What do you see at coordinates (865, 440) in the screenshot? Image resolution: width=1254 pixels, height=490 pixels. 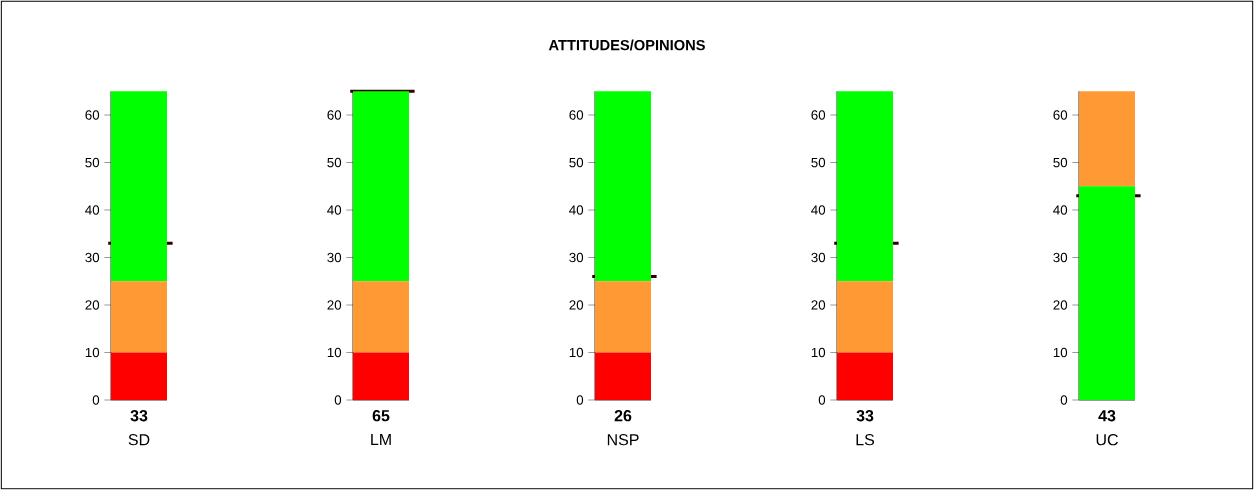 I see `x-tick-label: LS` at bounding box center [865, 440].